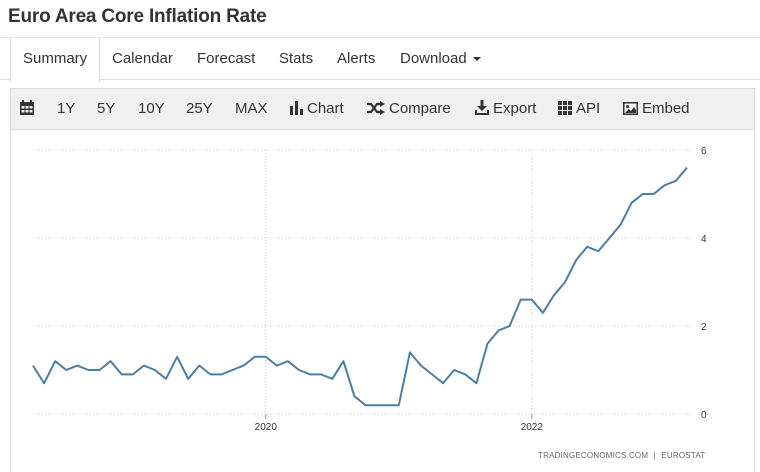 The width and height of the screenshot is (760, 472). I want to click on tab-forecast-label: Forecast, so click(226, 58).